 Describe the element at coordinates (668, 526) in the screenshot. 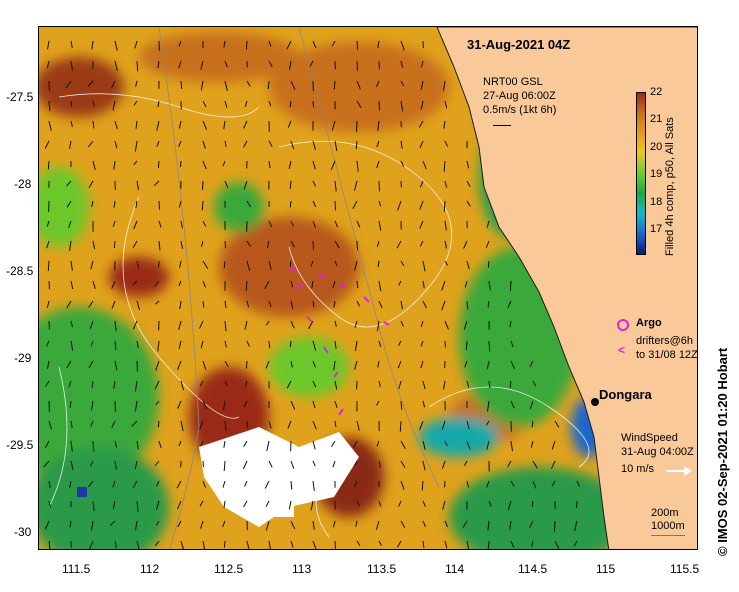

I see `depth-label-1000: 1000m` at that location.